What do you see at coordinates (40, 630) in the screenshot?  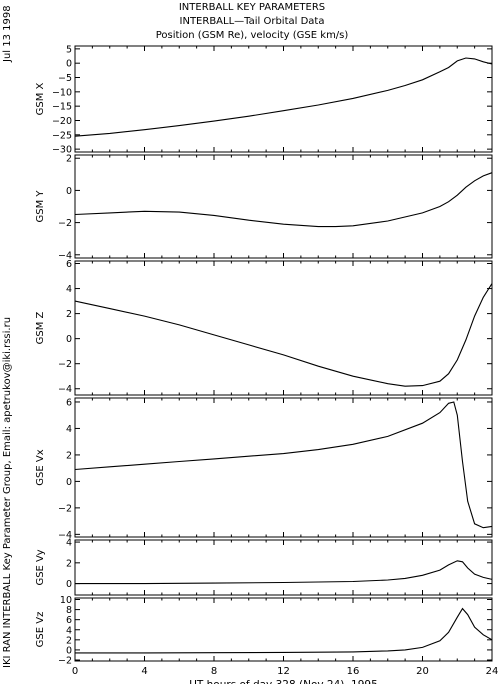 I see `y-axis-label: GSE Vz` at bounding box center [40, 630].